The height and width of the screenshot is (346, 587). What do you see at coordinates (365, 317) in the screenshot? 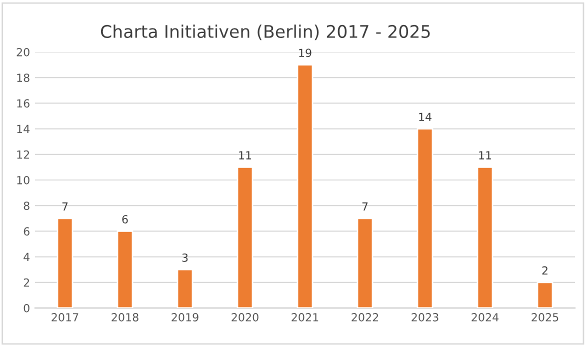
I see `x-tick-label: 2022` at bounding box center [365, 317].